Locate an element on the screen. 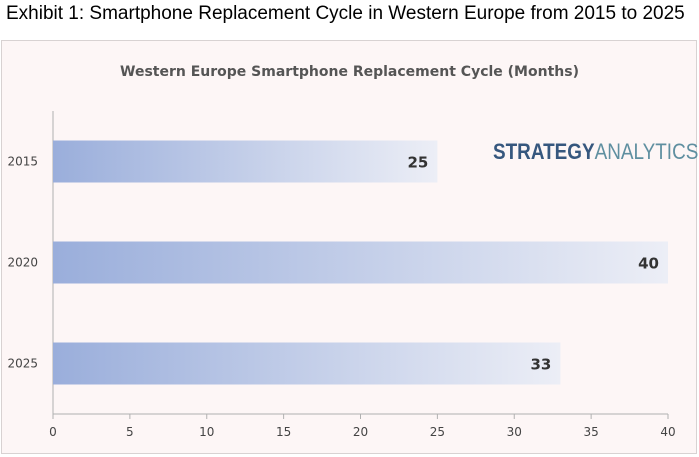 The image size is (699, 457). x-tick-label-30: 30 is located at coordinates (514, 432).